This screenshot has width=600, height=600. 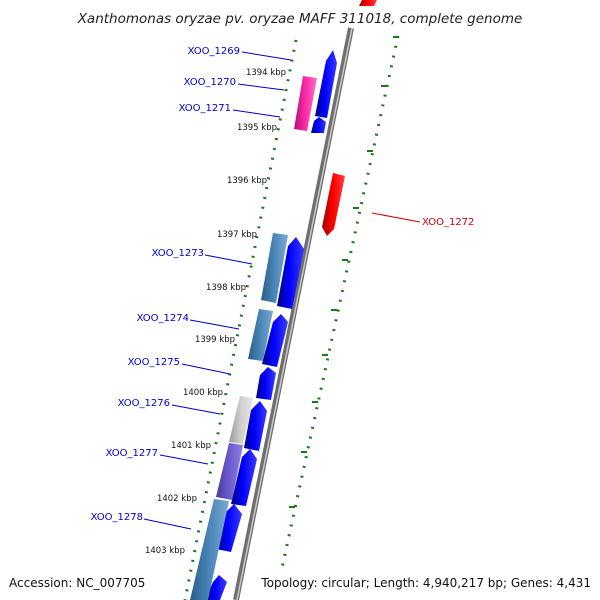 I want to click on gene-label-xoo-1271: XOO_1271, so click(x=205, y=108).